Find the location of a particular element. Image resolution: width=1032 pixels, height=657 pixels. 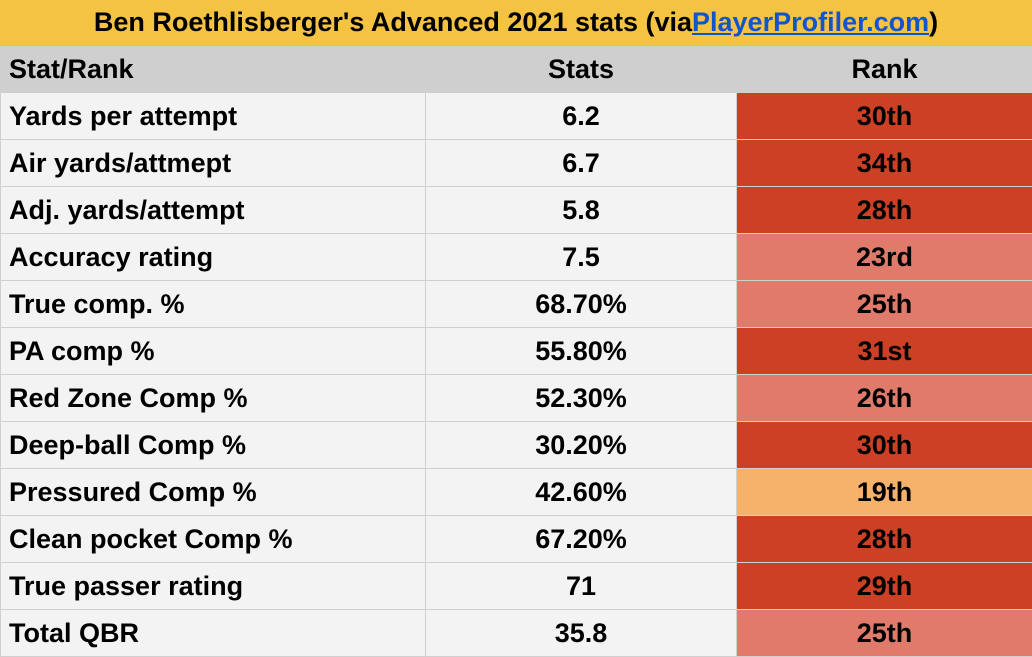

header-stat-rank: Stat/Rank is located at coordinates (213, 70).